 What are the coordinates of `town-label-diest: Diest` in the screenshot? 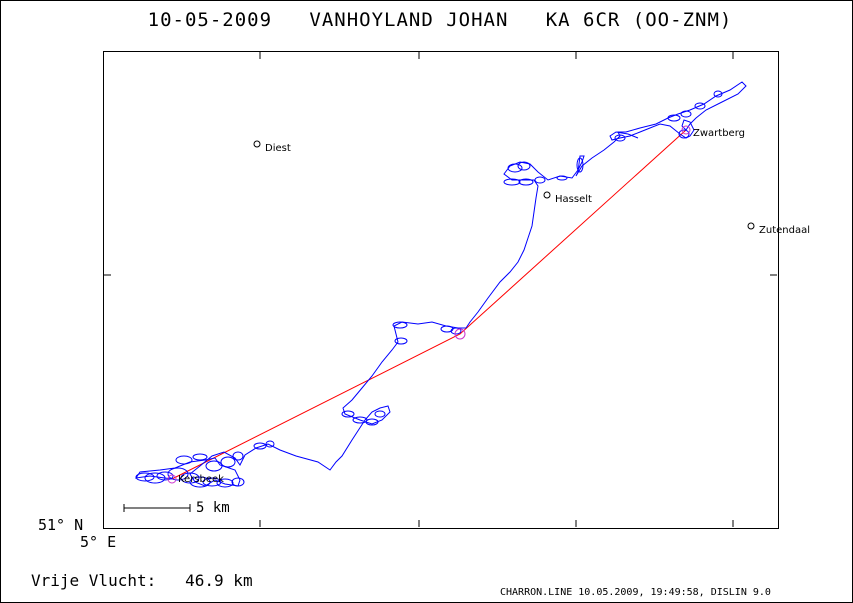 It's located at (278, 148).